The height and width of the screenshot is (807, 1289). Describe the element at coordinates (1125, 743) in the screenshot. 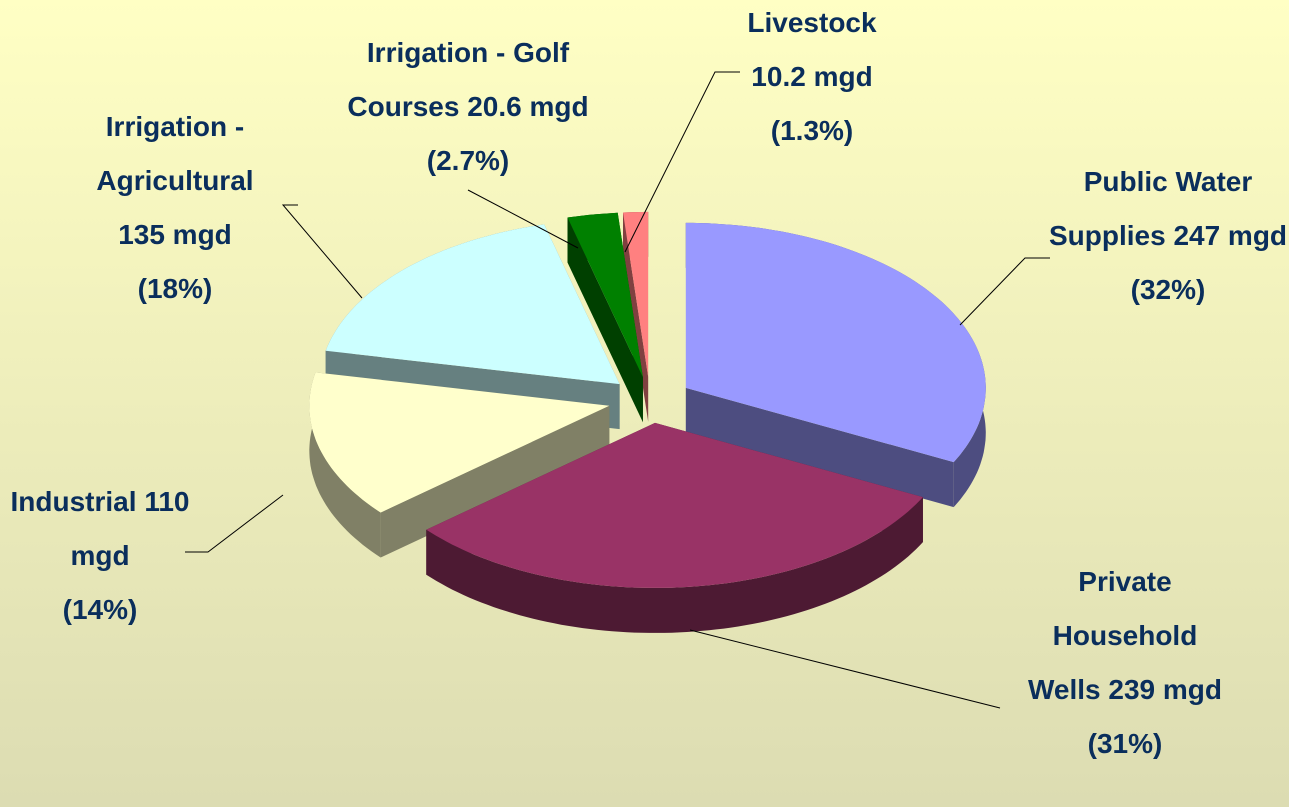

I see `percent-label: (31%)` at that location.